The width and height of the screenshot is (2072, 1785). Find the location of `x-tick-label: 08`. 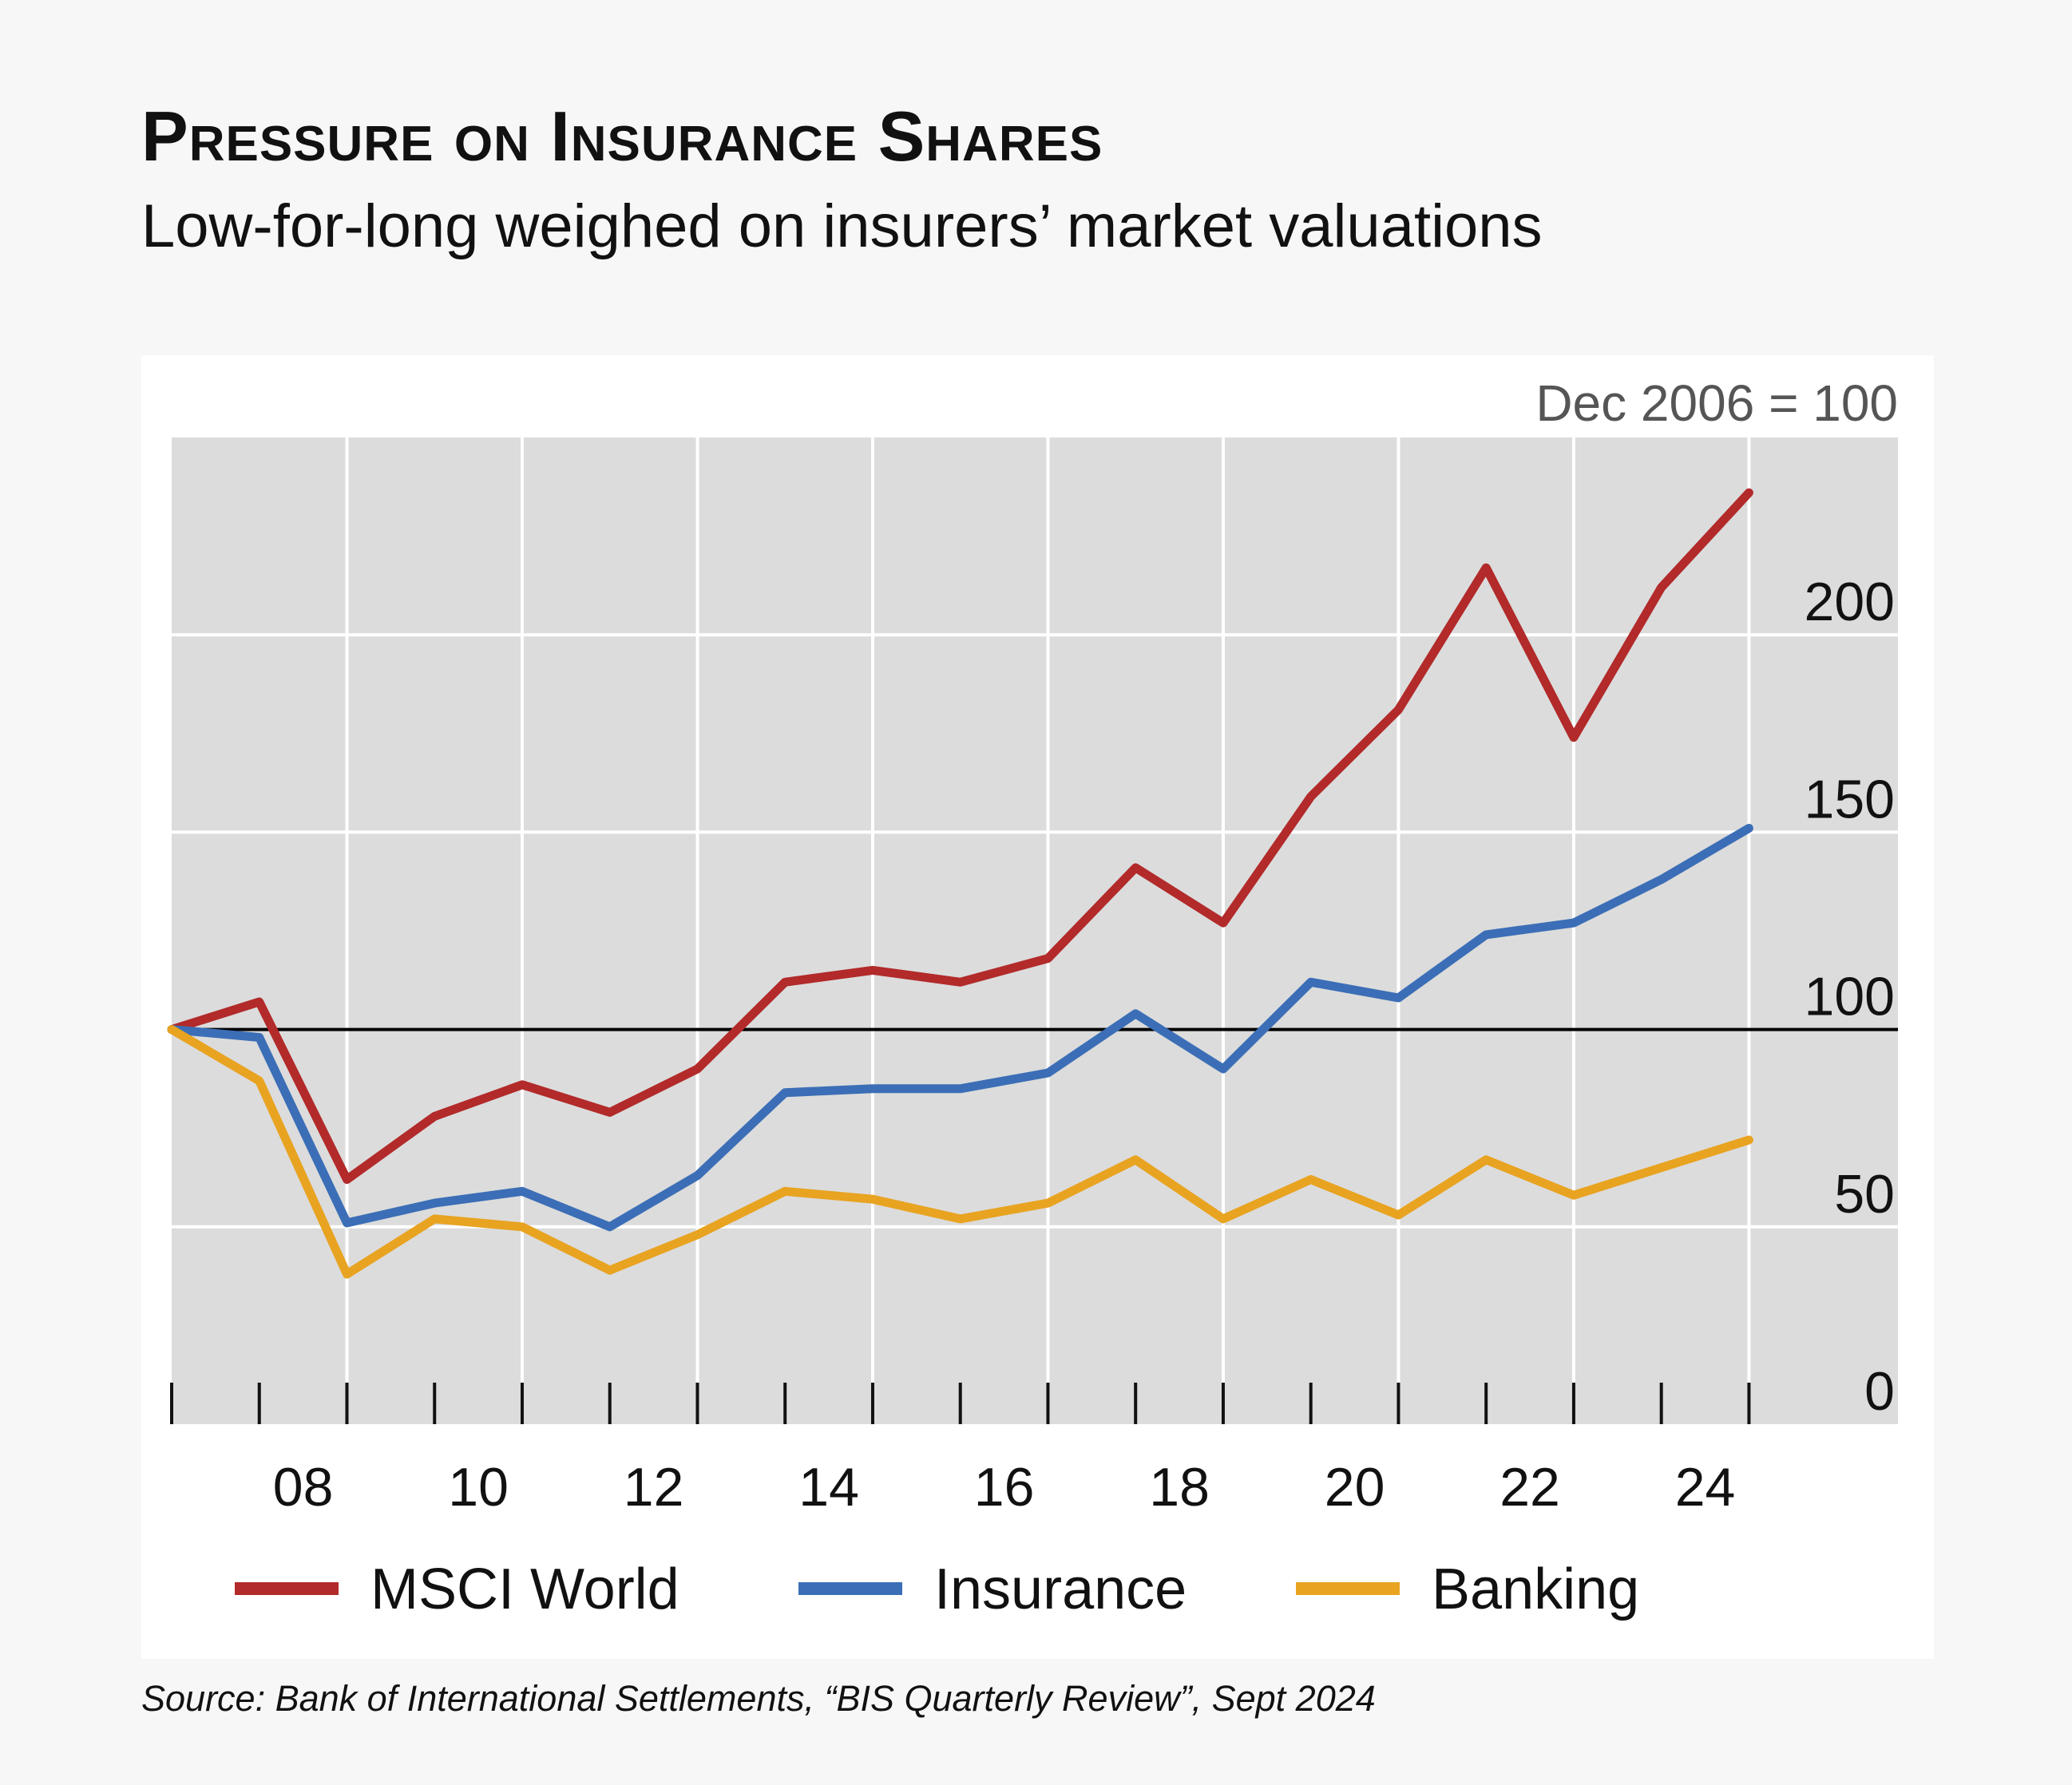

x-tick-label: 08 is located at coordinates (303, 1487).